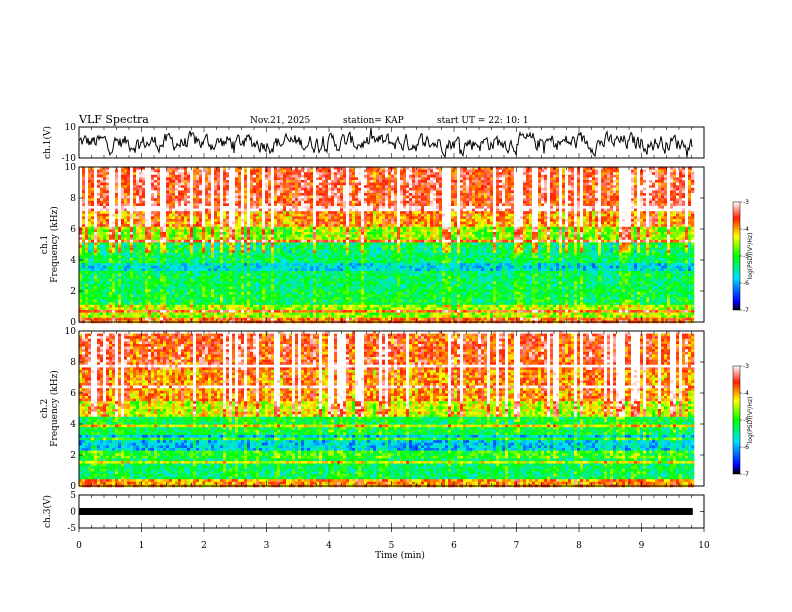 The height and width of the screenshot is (612, 792). I want to click on ch1-waveform-panel: 10-10ch.1(V), so click(373, 143).